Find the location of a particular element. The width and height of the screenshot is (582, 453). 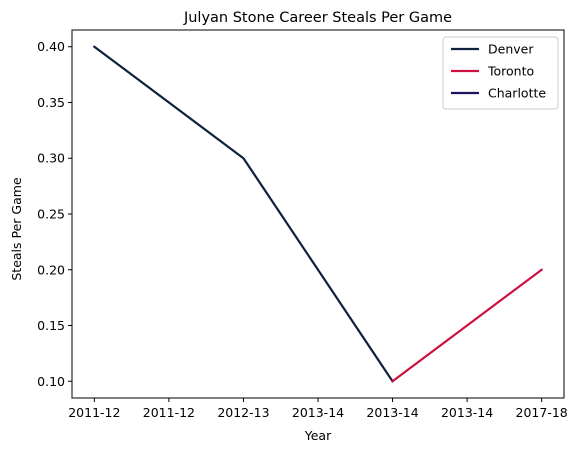

chart-title: Julyan Stone Career Steals Per Game is located at coordinates (317, 18).